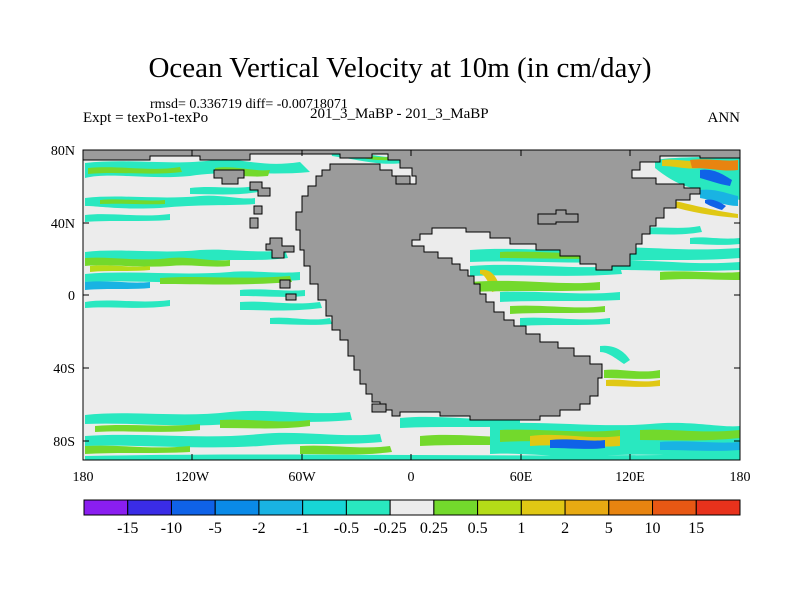 This screenshot has width=800, height=600. I want to click on experiment-label: Expt = texPo1-texPo, so click(146, 118).